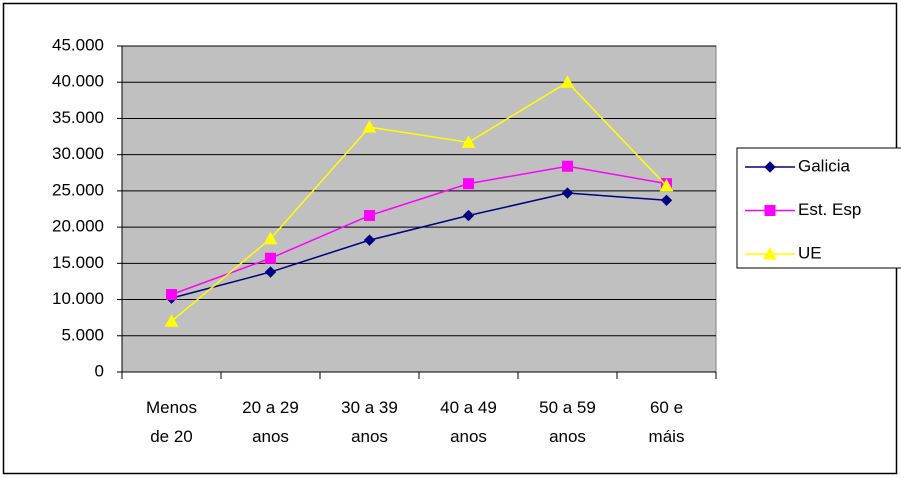 The width and height of the screenshot is (901, 478). Describe the element at coordinates (829, 209) in the screenshot. I see `legend-label: Est. Esp` at that location.